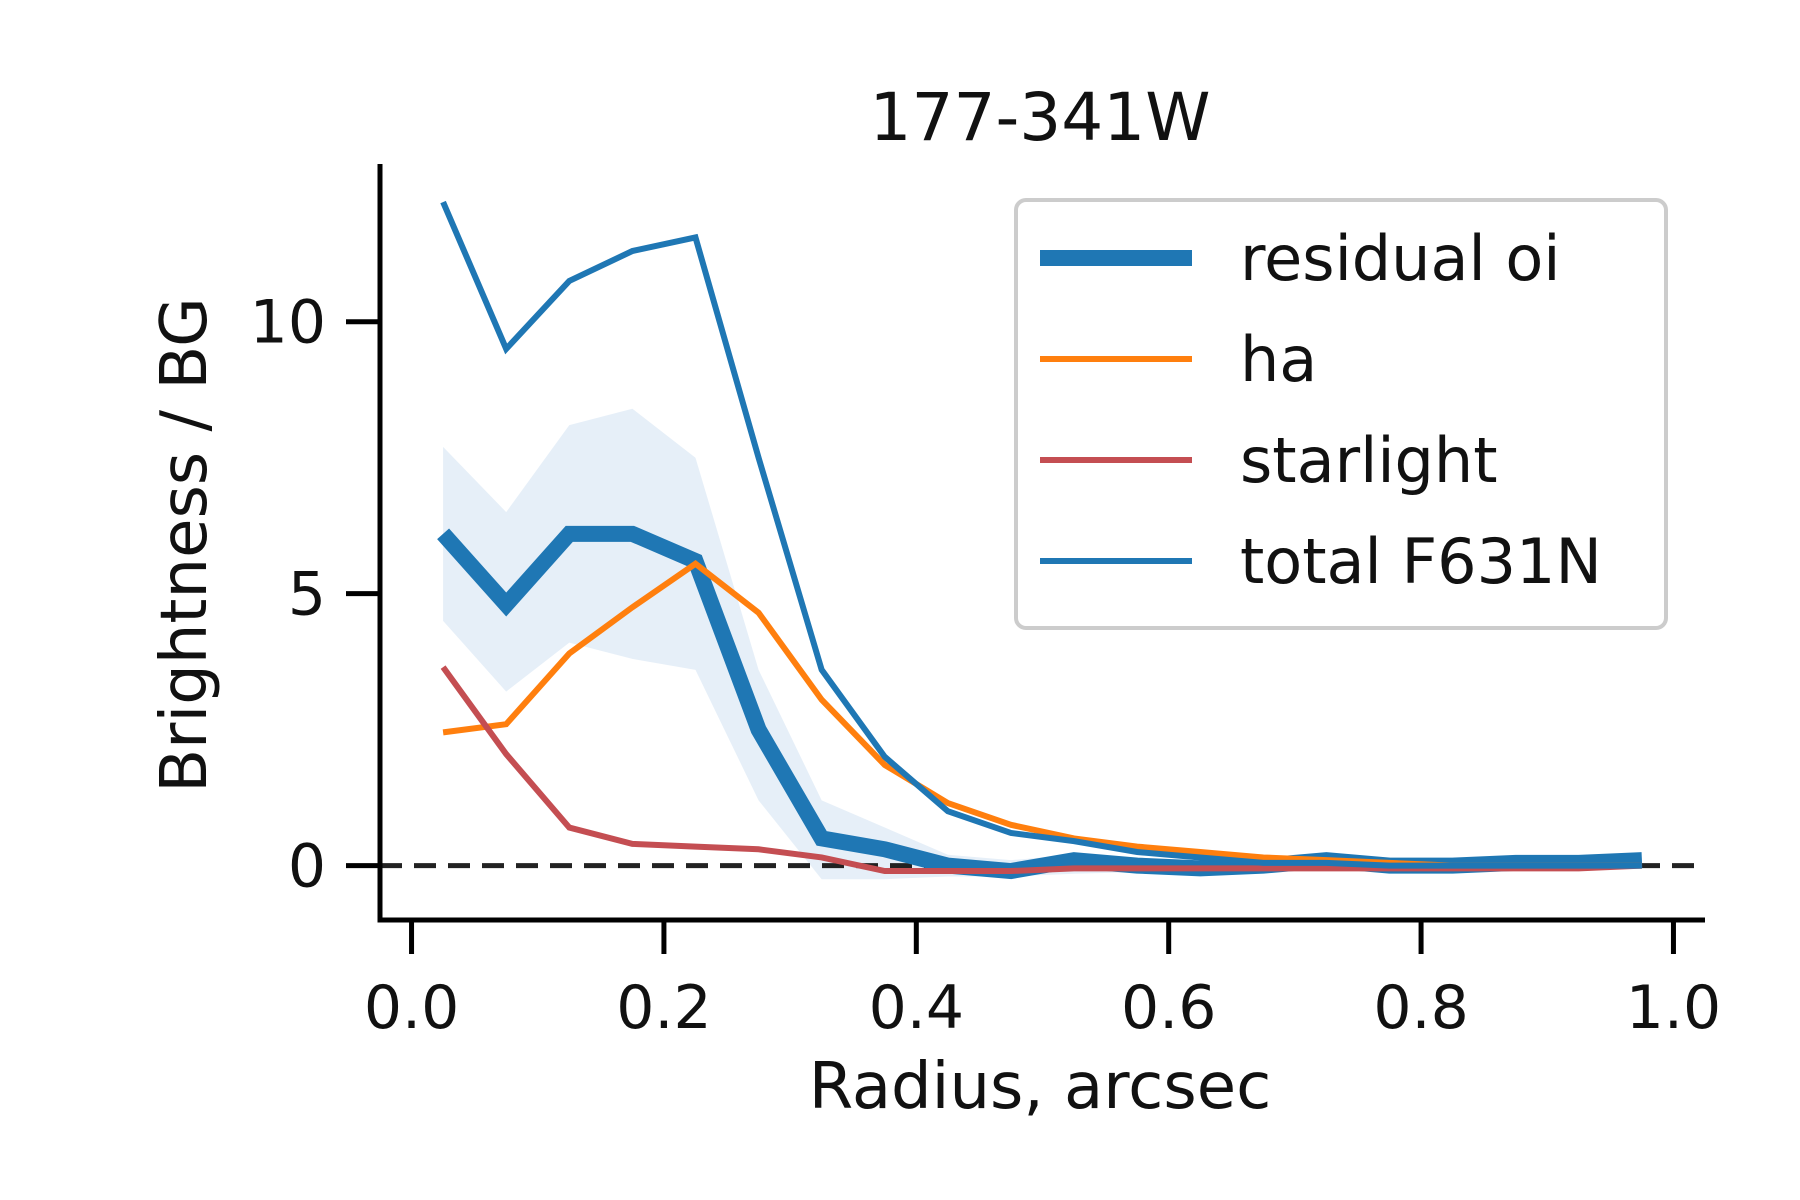 This screenshot has width=1800, height=1200. Describe the element at coordinates (288, 323) in the screenshot. I see `y-tick-label: 10` at that location.